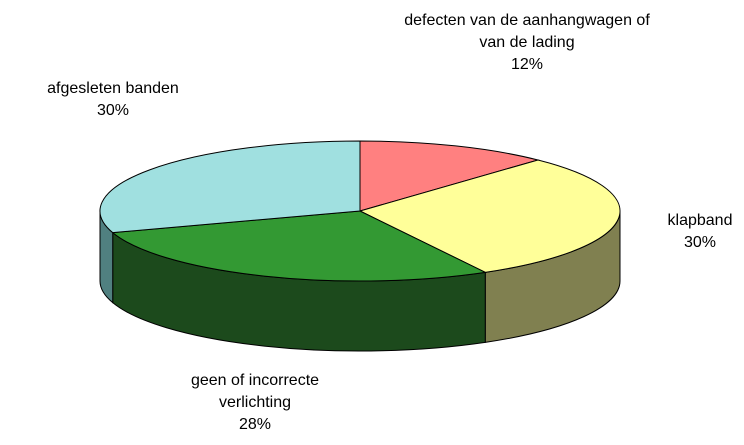 This screenshot has height=445, width=744. What do you see at coordinates (113, 88) in the screenshot?
I see `category-name: afgesleten banden` at bounding box center [113, 88].